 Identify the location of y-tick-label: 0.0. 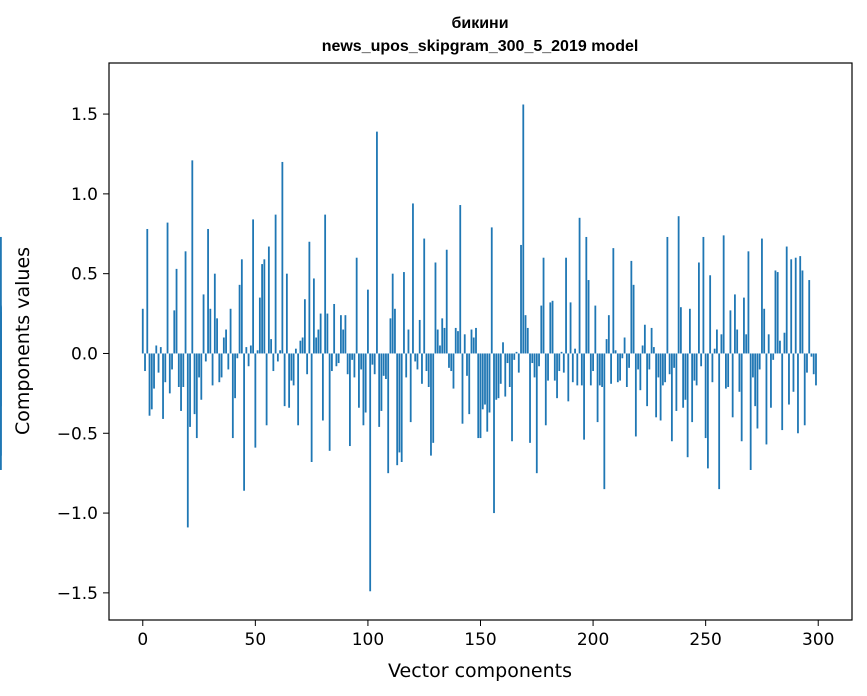
(84, 354).